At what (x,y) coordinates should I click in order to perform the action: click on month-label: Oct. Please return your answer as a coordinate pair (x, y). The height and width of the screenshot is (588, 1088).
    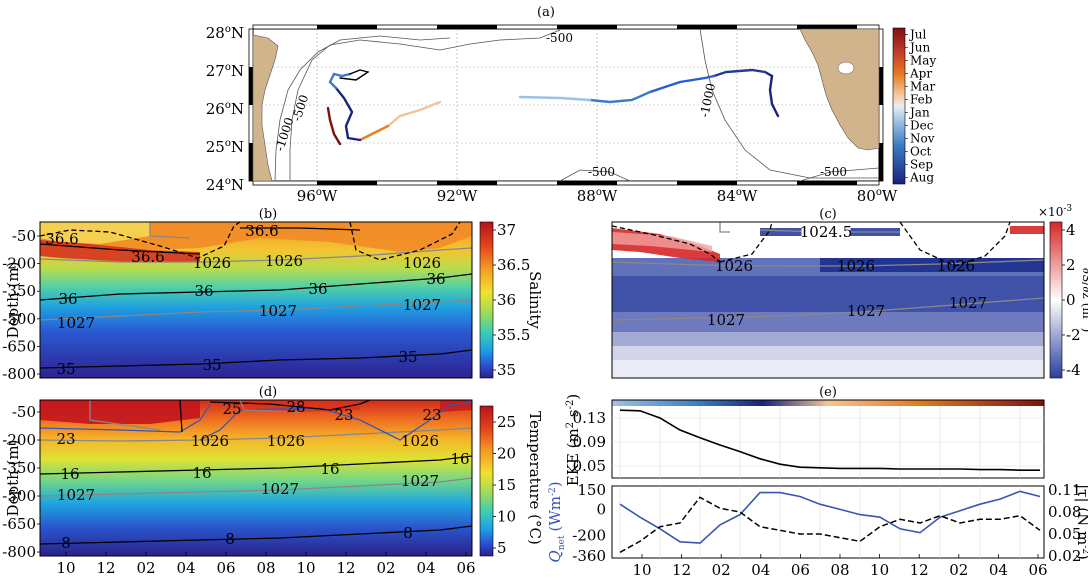
    Looking at the image, I should click on (921, 152).